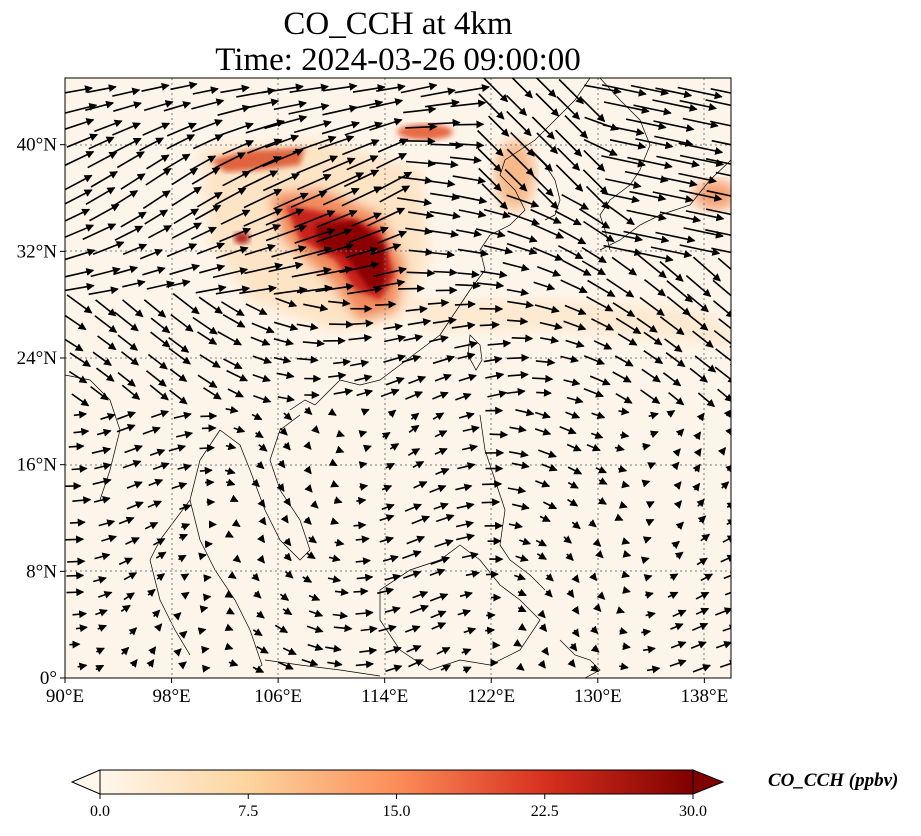 The width and height of the screenshot is (921, 836). What do you see at coordinates (37, 145) in the screenshot?
I see `lat-tick-label: 40°N` at bounding box center [37, 145].